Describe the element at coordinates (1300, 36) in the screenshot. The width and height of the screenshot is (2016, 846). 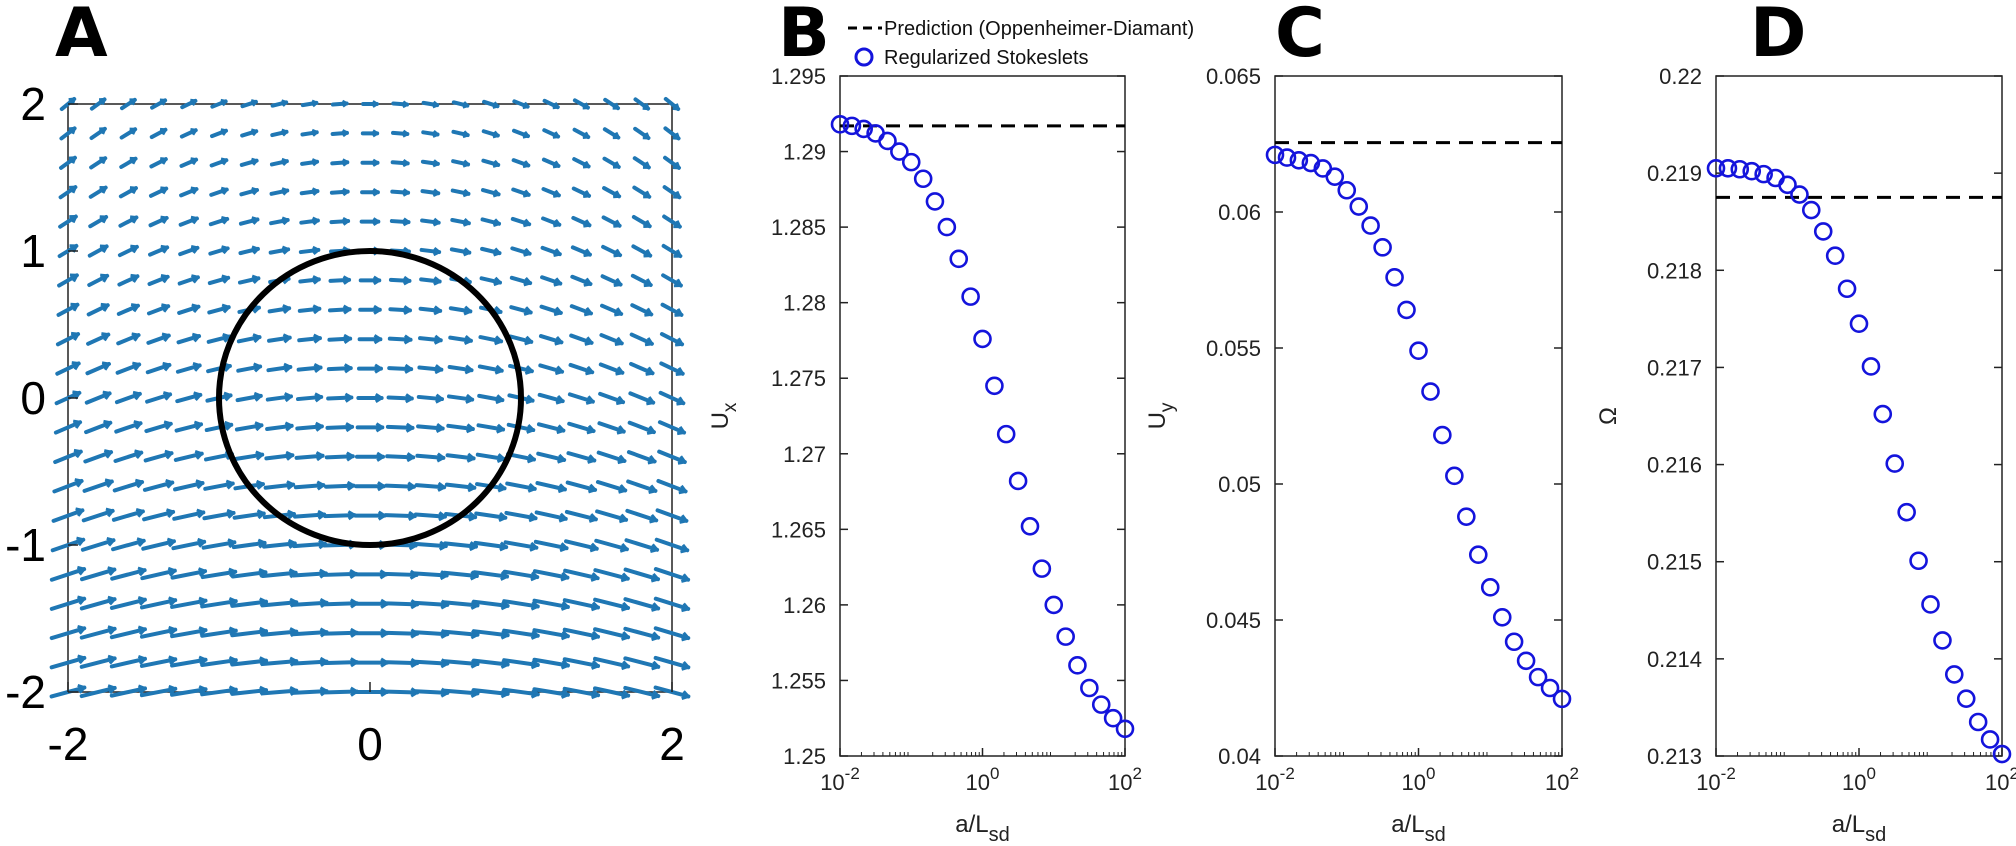
I see `panel-letter-c: C` at that location.